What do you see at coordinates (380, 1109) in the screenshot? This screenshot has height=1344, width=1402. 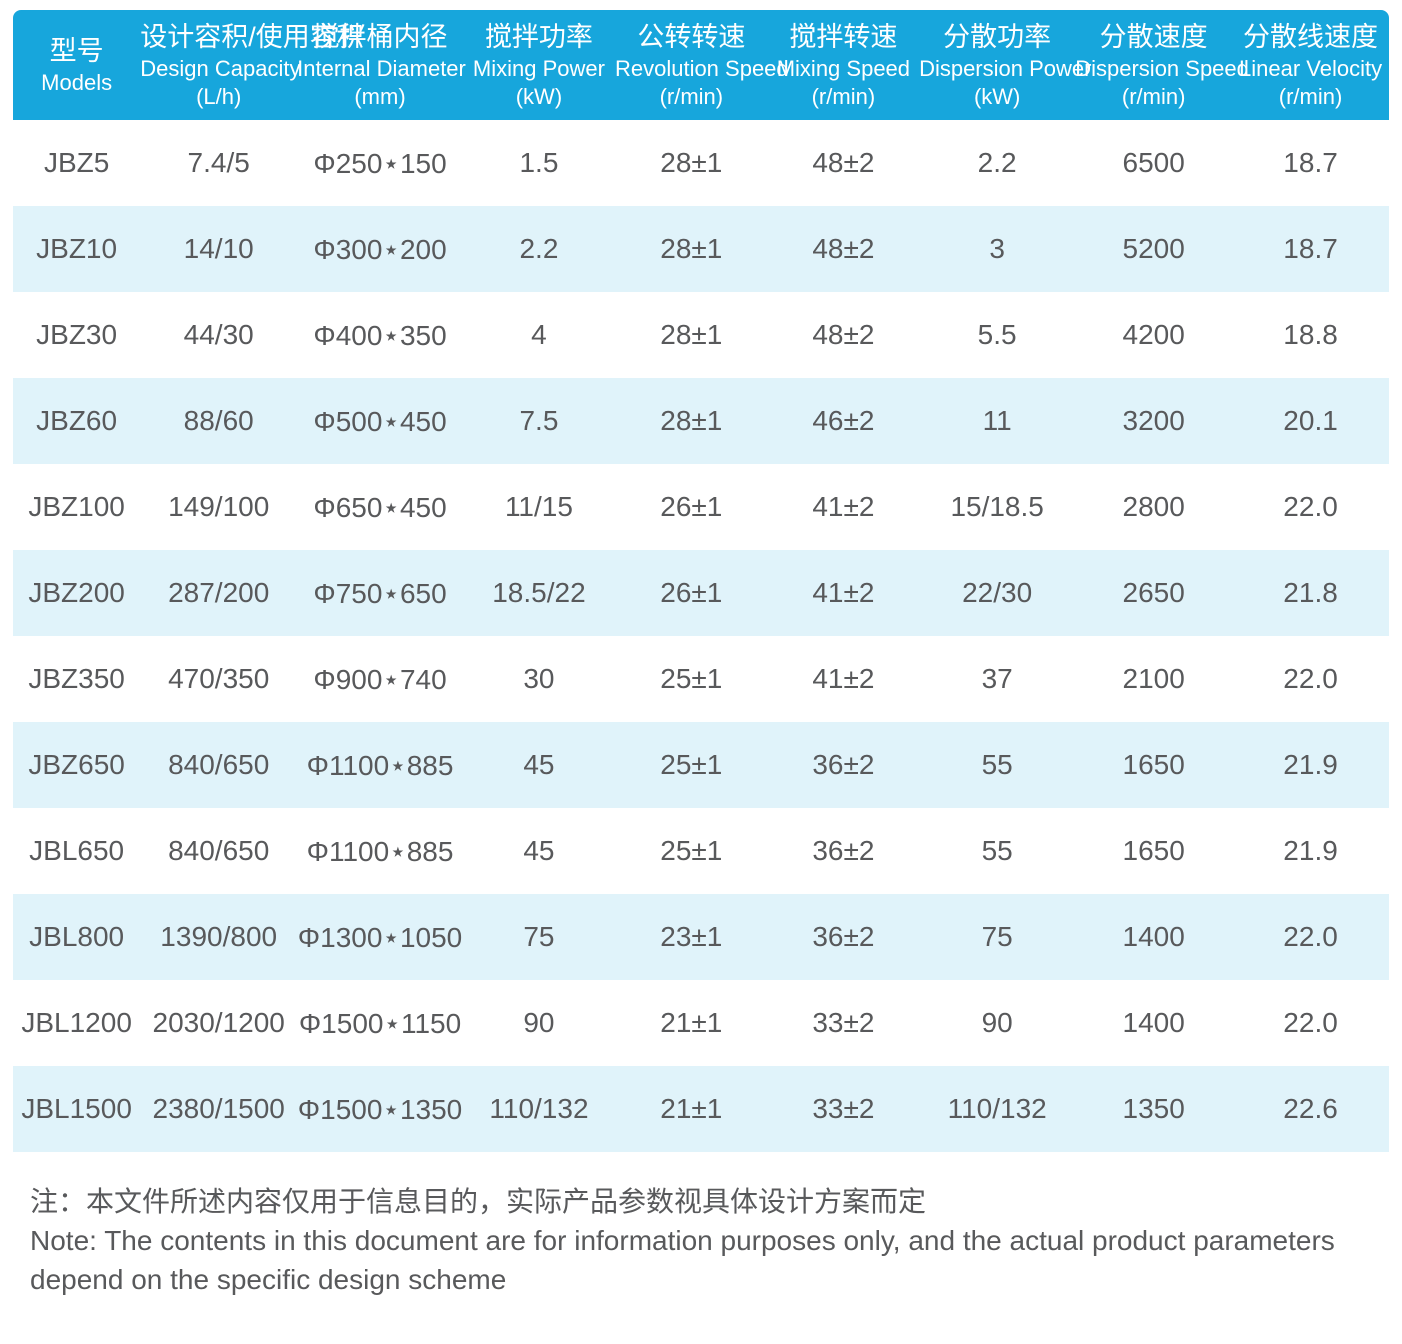 I see `table-cell: Φ1500⋆1350` at bounding box center [380, 1109].